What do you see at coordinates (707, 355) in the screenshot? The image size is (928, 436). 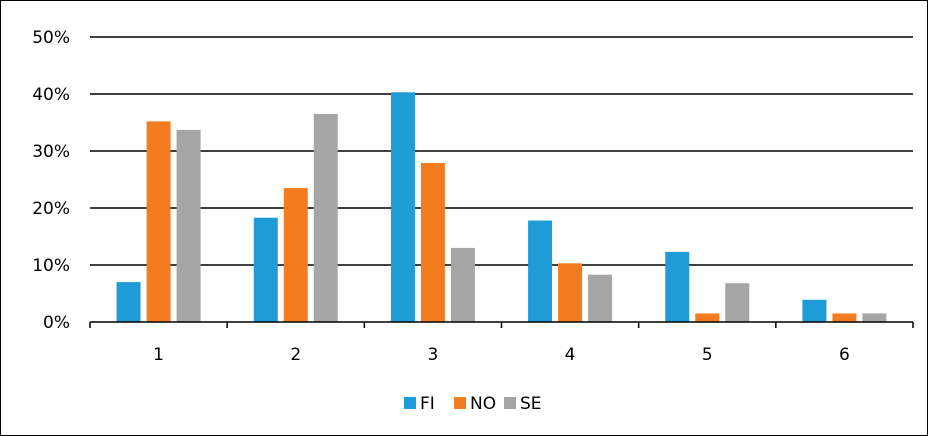 I see `x-tick-label: 5` at bounding box center [707, 355].